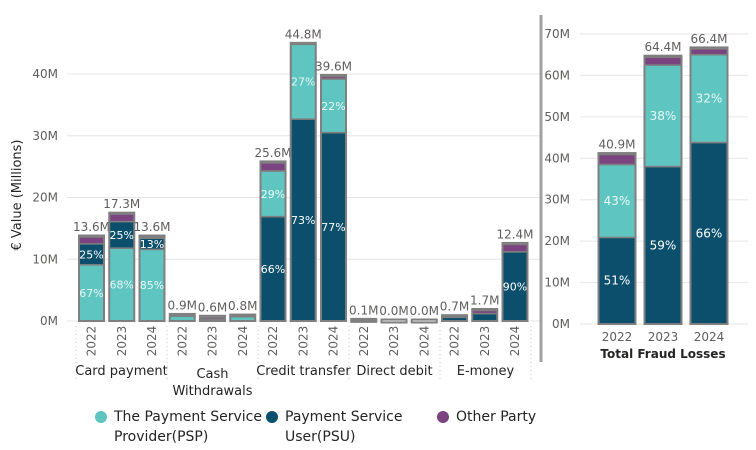  I want to click on x-axis-title: Total Fraud Losses, so click(662, 354).